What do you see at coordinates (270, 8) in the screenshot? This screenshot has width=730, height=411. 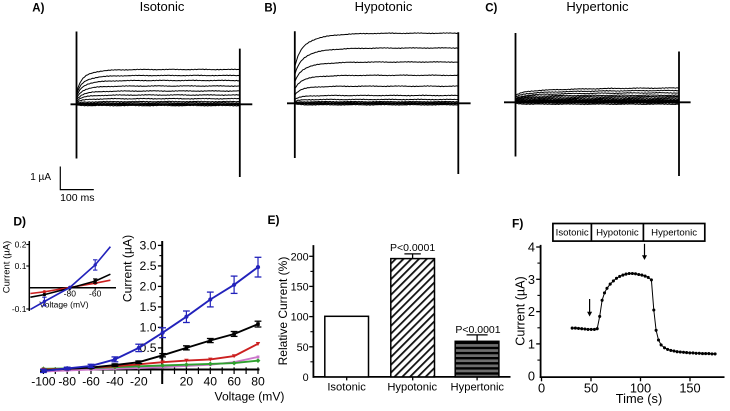 I see `svg-text: B)` at bounding box center [270, 8].